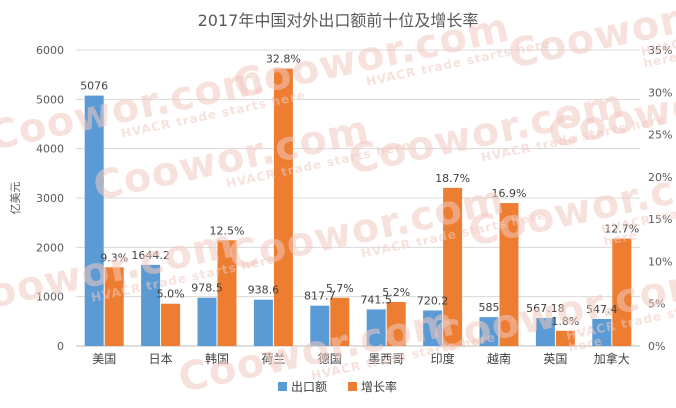  I want to click on y-axis-left: 0 1000 2000 3000 4000 5000 6000, so click(50, 198).